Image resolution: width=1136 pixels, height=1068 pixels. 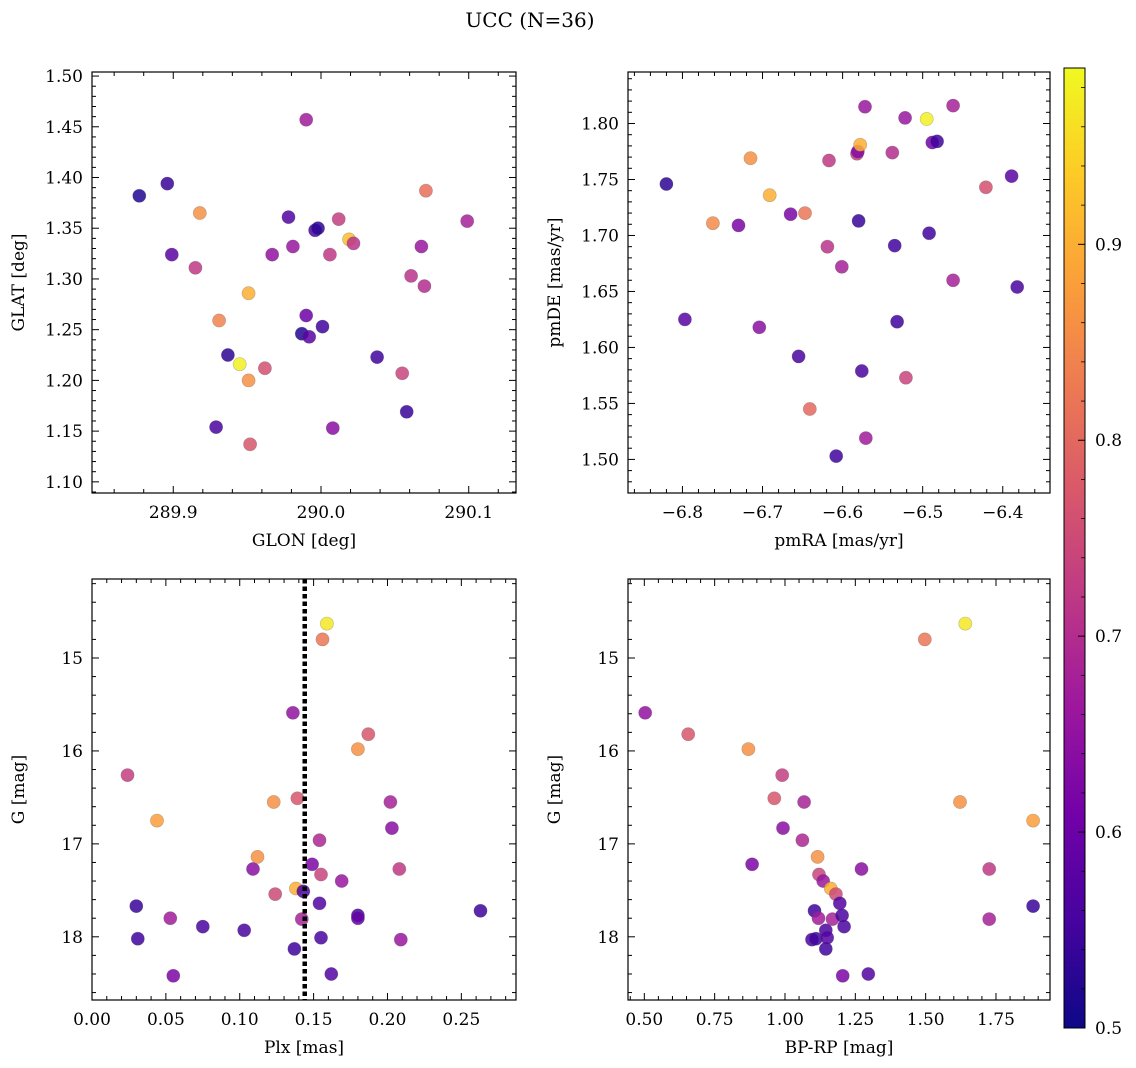 I want to click on x-axis-label: pmRA [mas/yr], so click(x=838, y=541).